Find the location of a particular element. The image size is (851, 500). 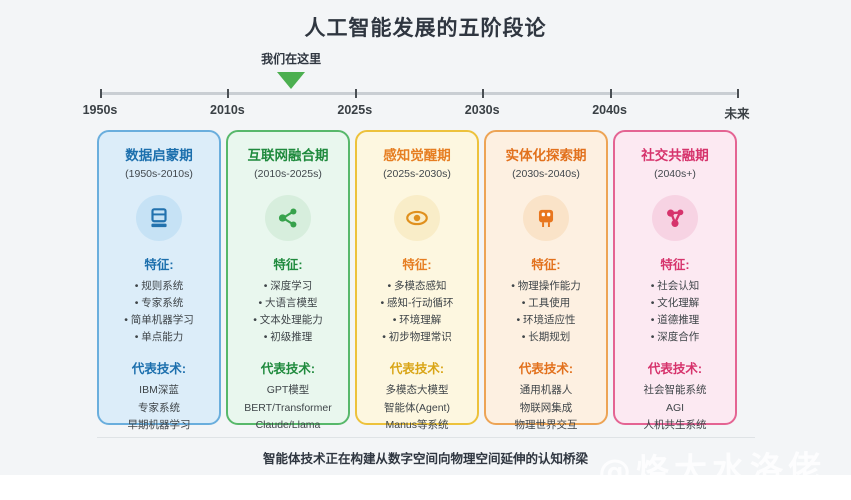

eye-icon is located at coordinates (417, 218).